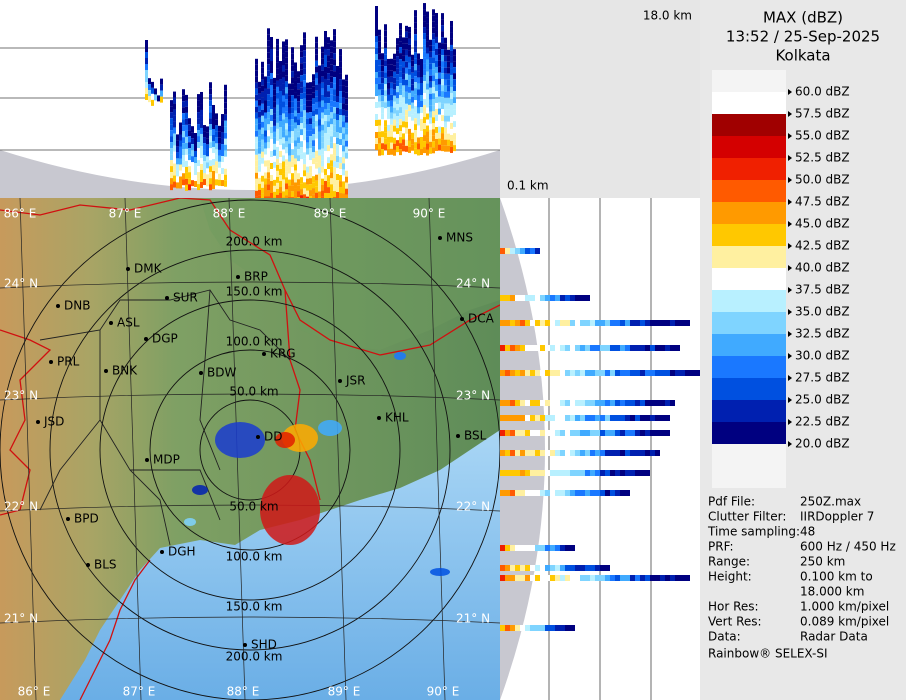 This screenshot has height=700, width=906. I want to click on lon-label: 90° E, so click(443, 692).